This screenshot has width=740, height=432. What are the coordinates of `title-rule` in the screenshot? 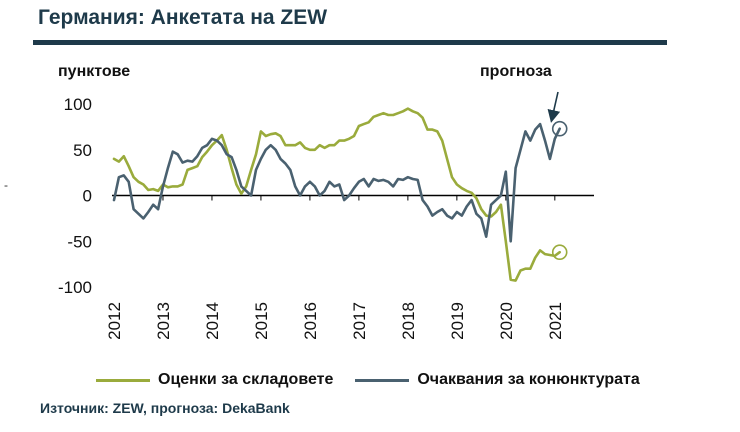 It's located at (350, 42).